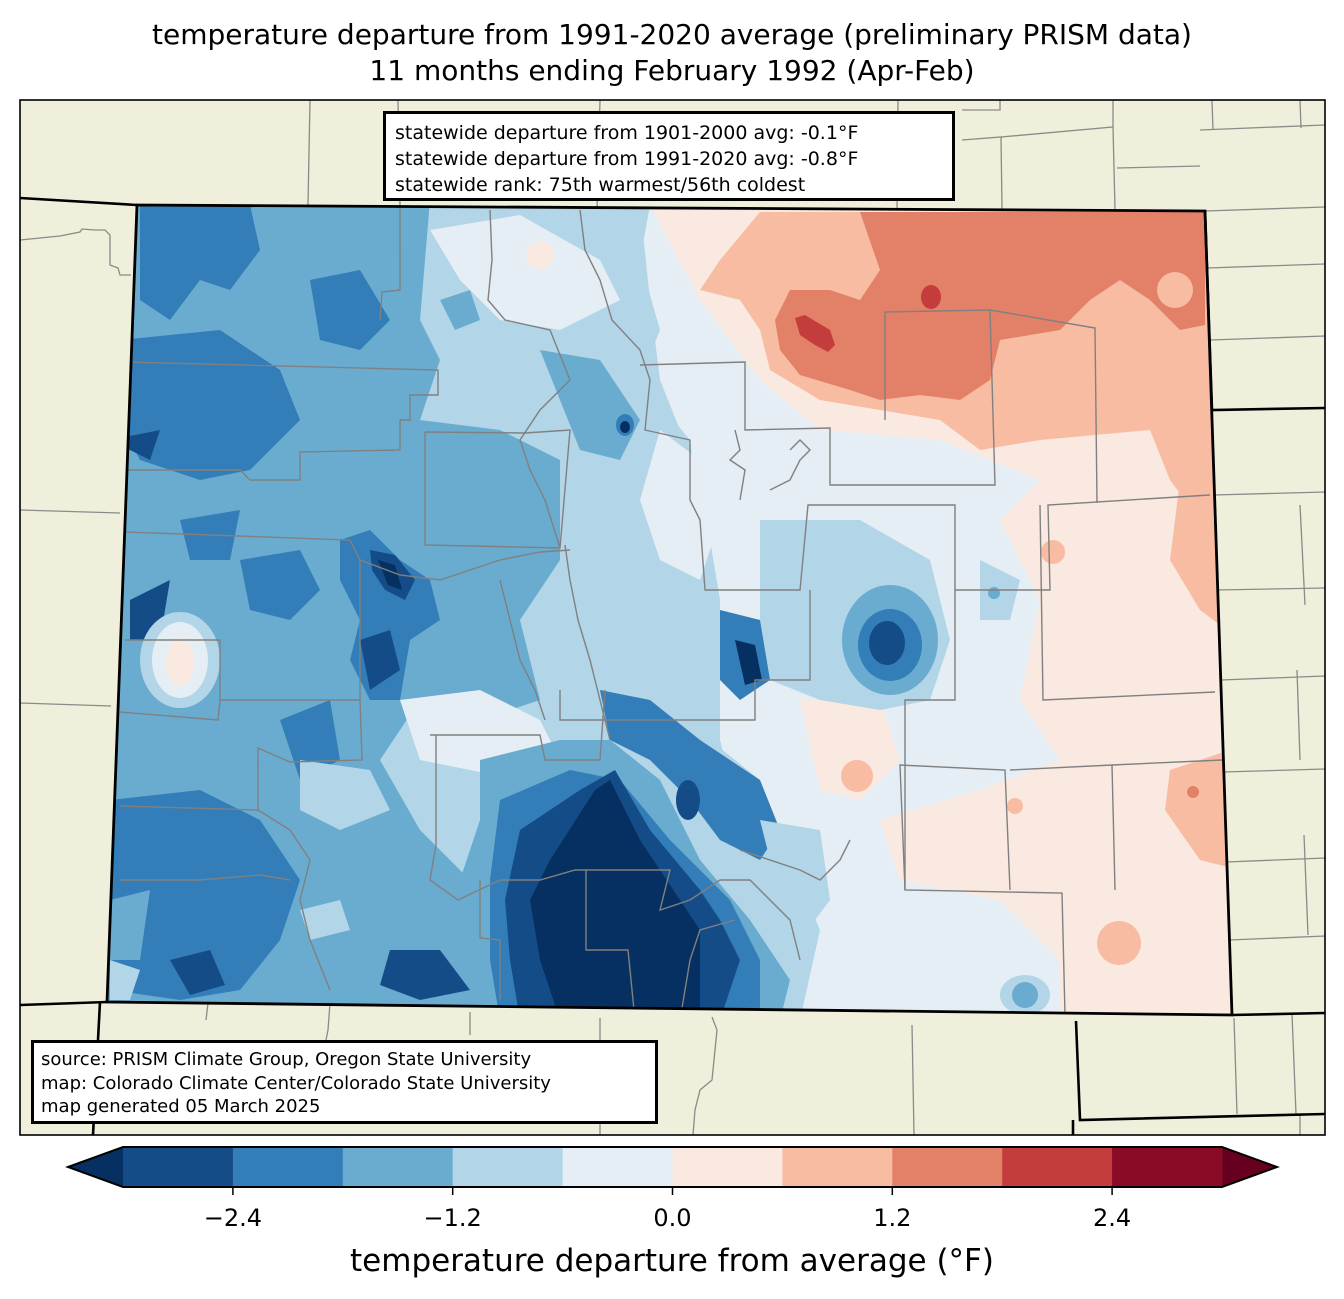  I want to click on colorbar-outline, so click(672, 1167).